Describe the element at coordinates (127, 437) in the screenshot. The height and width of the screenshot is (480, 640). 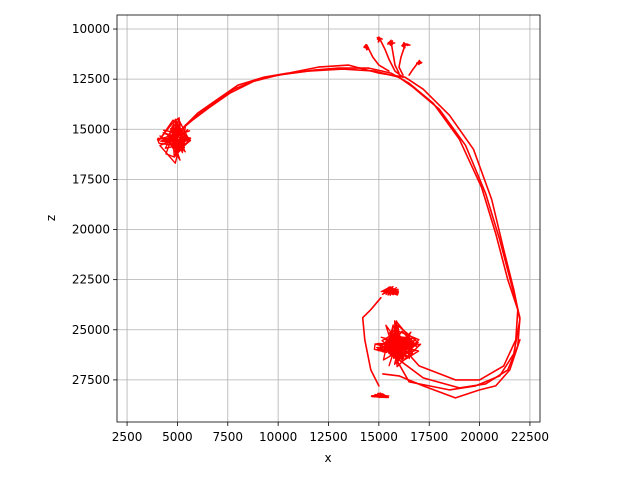
I see `x-tick-label: 2500` at that location.